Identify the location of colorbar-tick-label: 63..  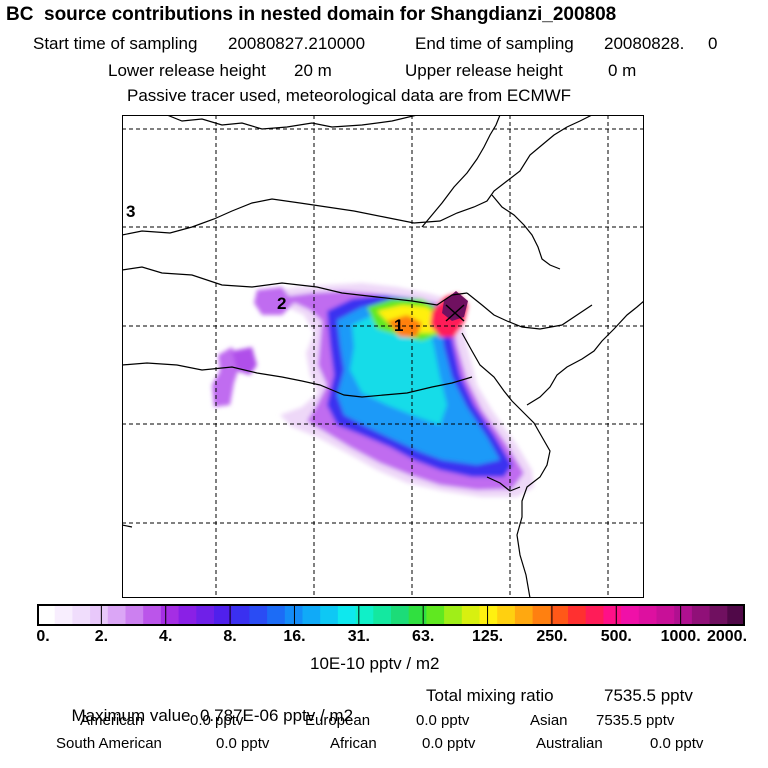
(423, 636).